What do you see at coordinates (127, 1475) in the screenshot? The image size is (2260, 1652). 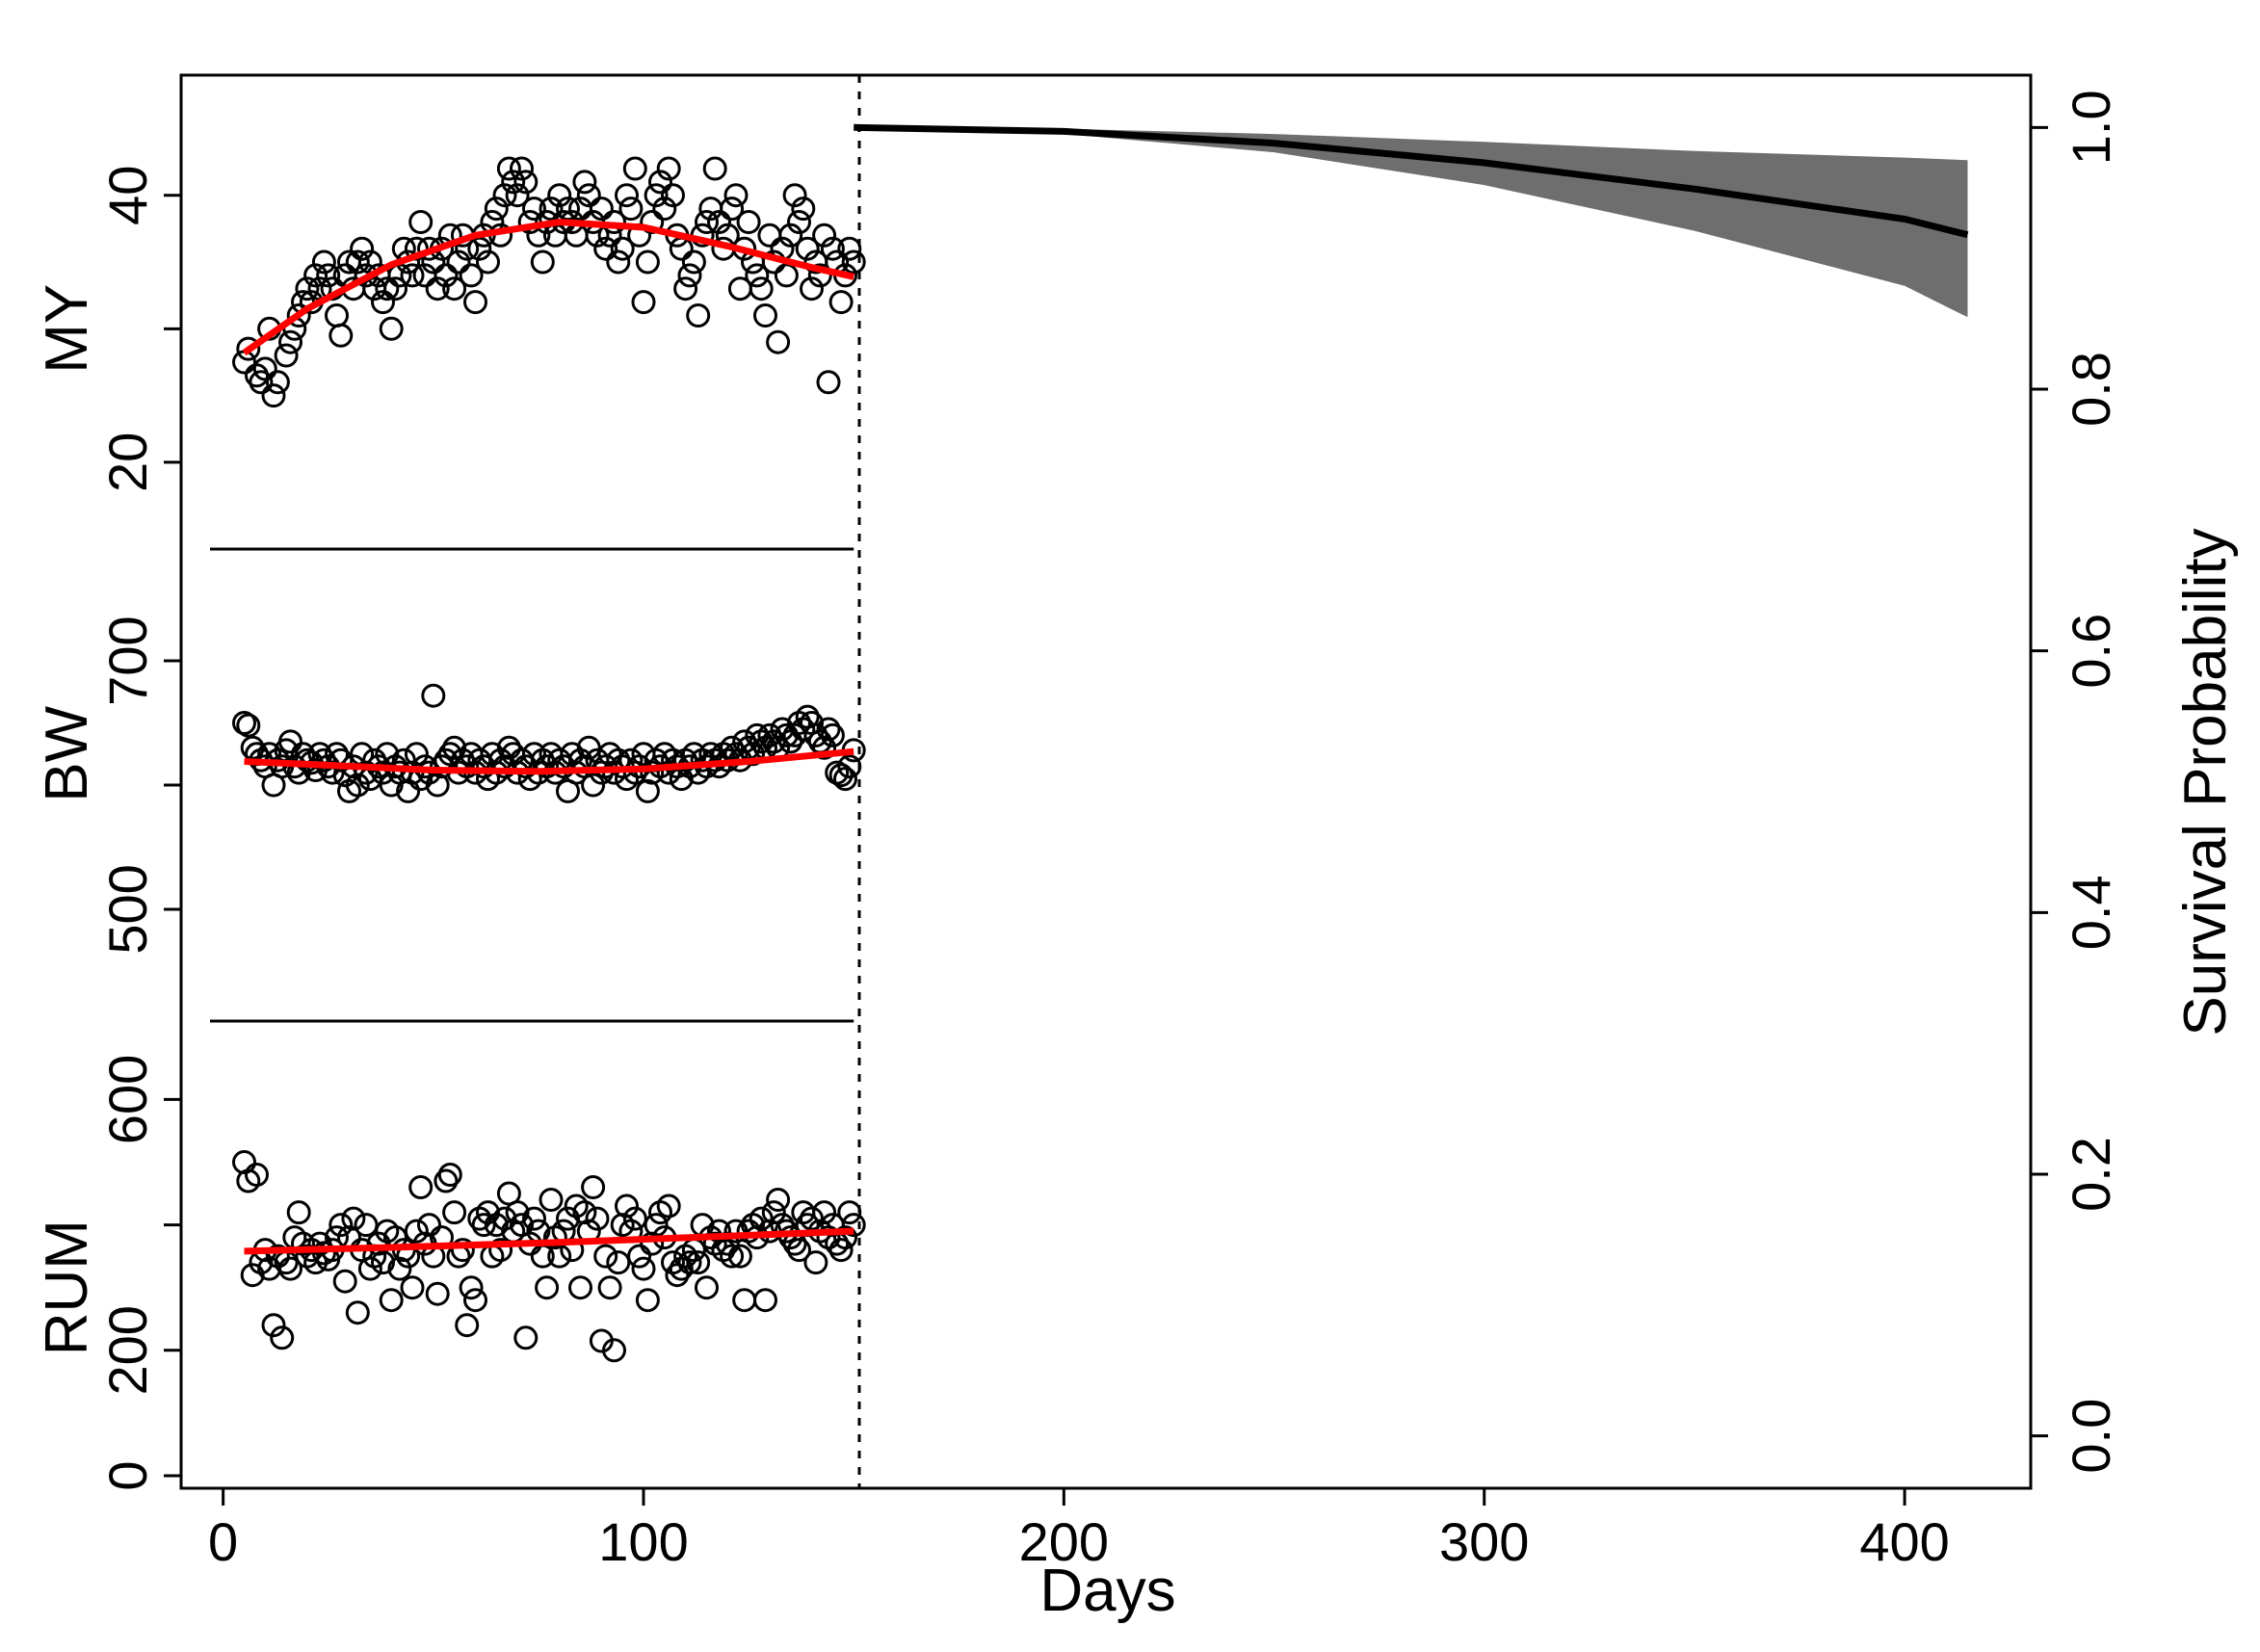 I see `y-tick-label-rum: 0` at bounding box center [127, 1475].